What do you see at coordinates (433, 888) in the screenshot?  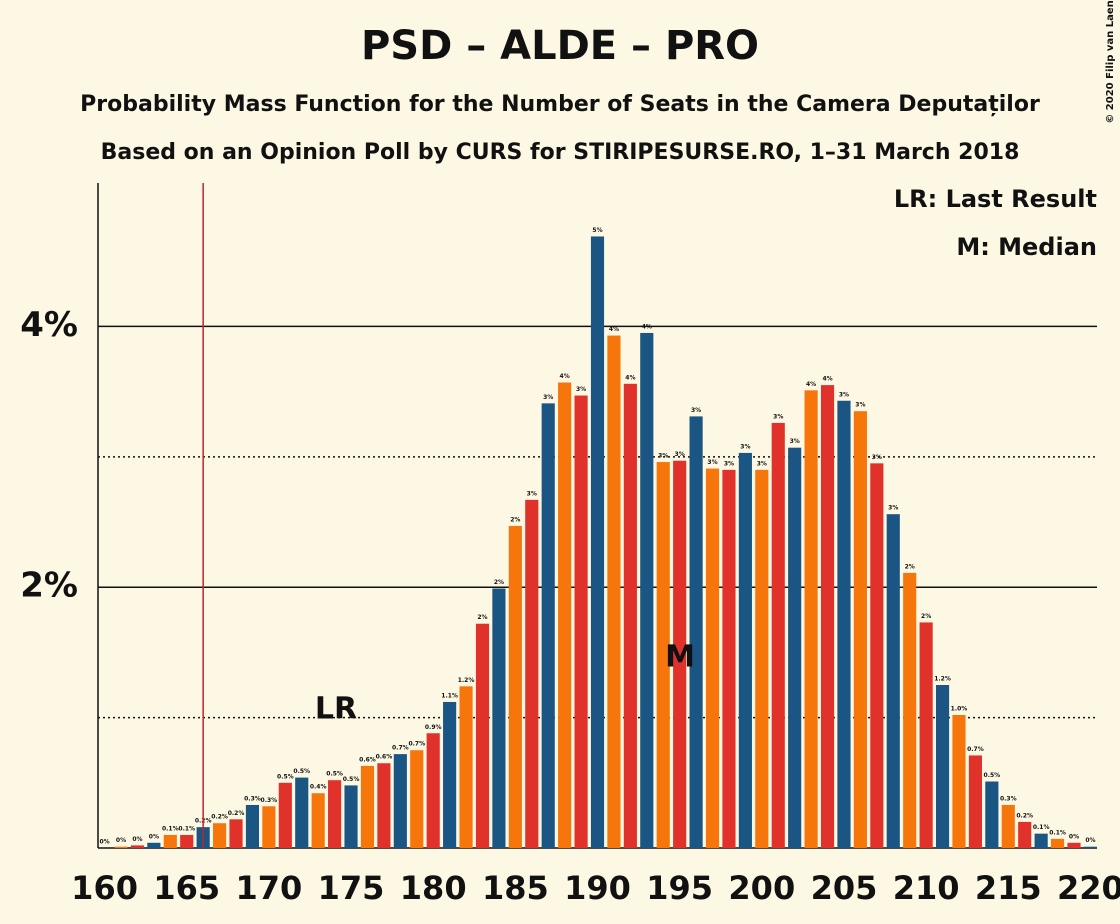 I see `x-tick-label: 180` at bounding box center [433, 888].